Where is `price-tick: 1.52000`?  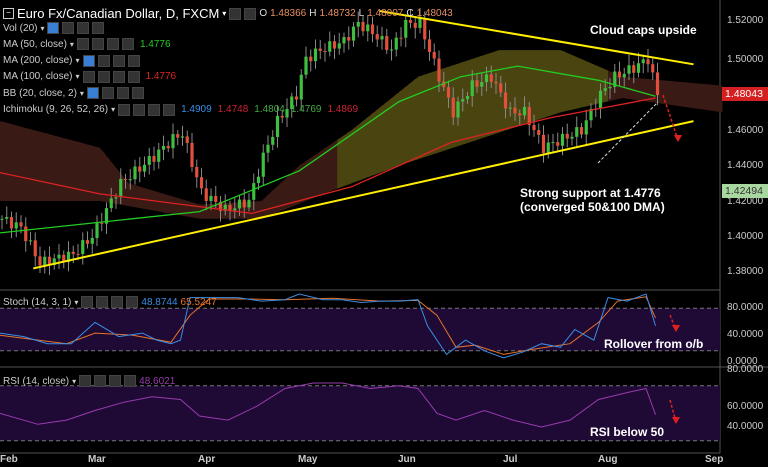 price-tick: 1.52000 is located at coordinates (745, 20).